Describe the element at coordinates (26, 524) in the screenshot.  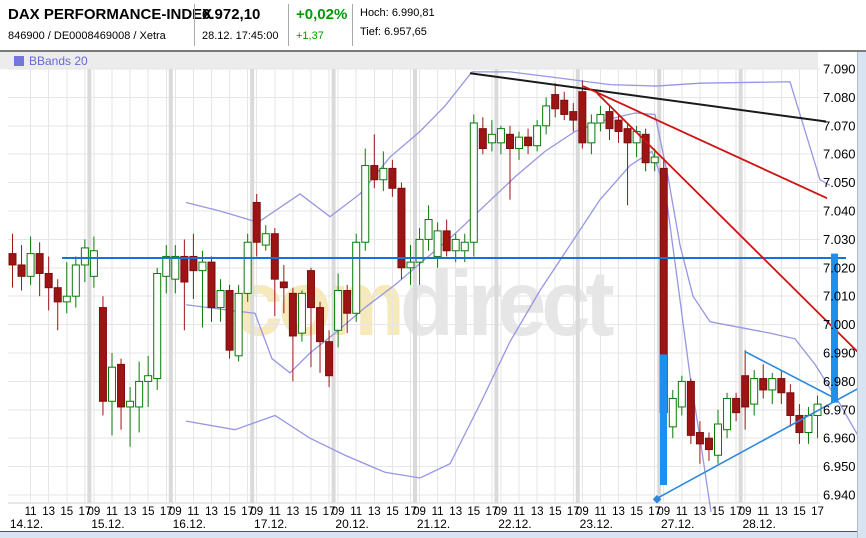
I see `svg-text: 14.12.` at that location.